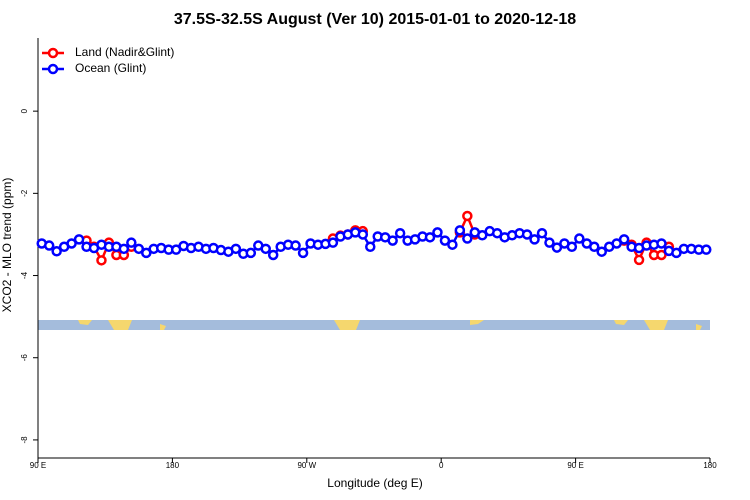 This screenshot has height=500, width=750. Describe the element at coordinates (24, 193) in the screenshot. I see `y-tick-label: -2` at that location.